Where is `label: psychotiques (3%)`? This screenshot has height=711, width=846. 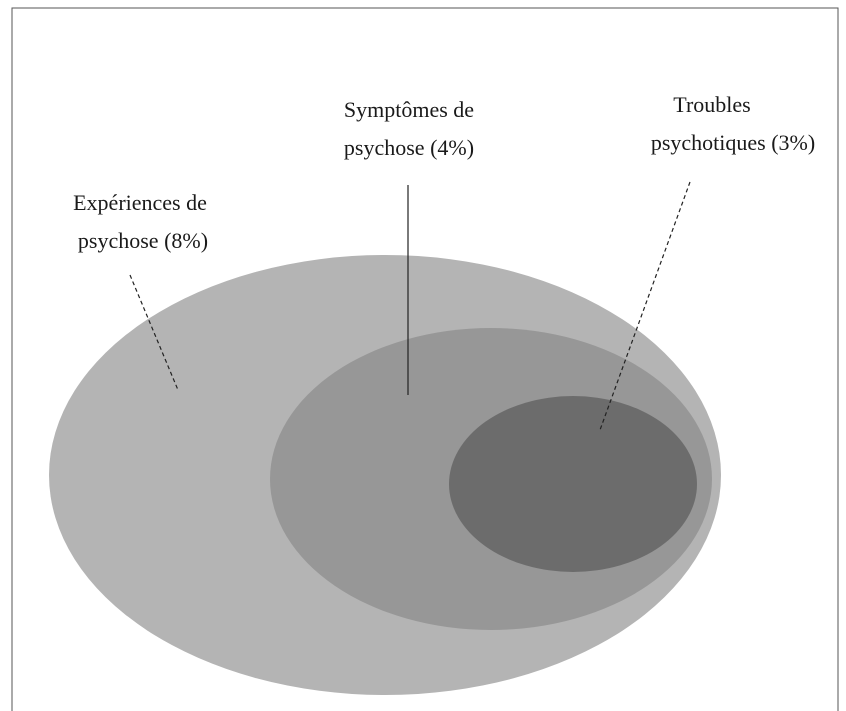 label: psychotiques (3%) is located at coordinates (733, 142).